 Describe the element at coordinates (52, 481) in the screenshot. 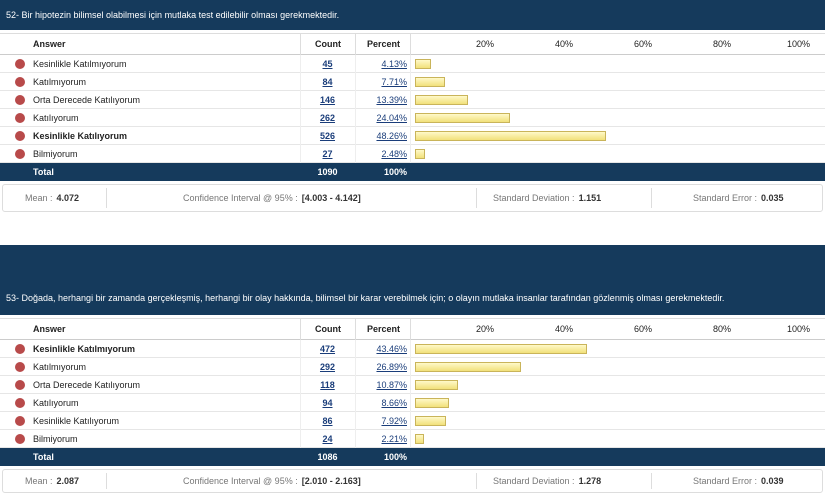

I see `stat: Mean :2.087` at that location.